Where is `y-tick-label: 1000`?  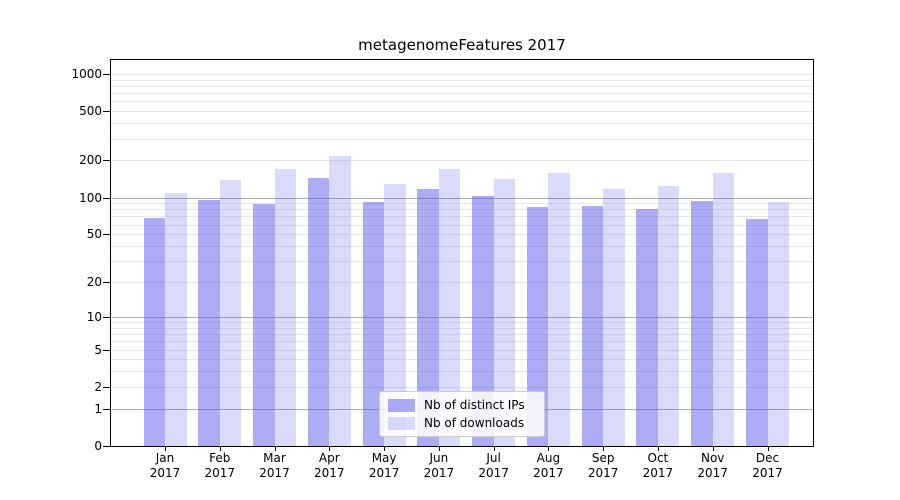 y-tick-label: 1000 is located at coordinates (86, 73).